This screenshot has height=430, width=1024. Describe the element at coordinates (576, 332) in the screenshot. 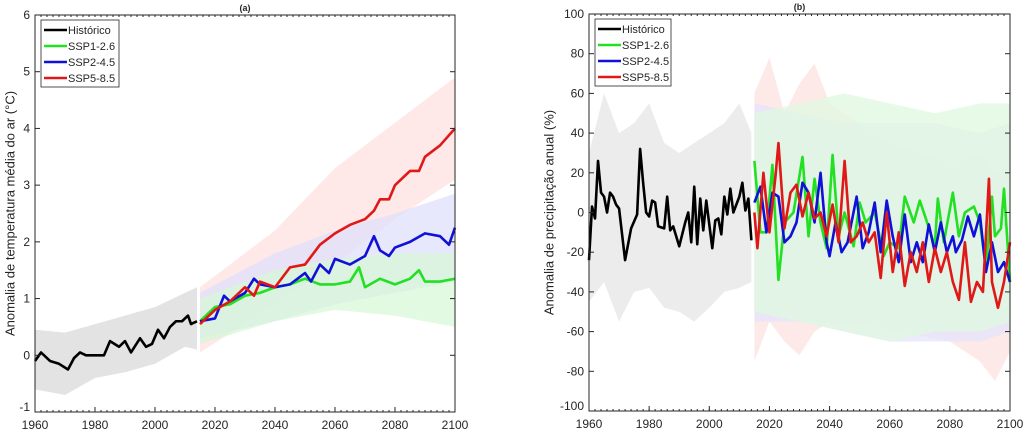

I see `y-tick-label: -60` at that location.